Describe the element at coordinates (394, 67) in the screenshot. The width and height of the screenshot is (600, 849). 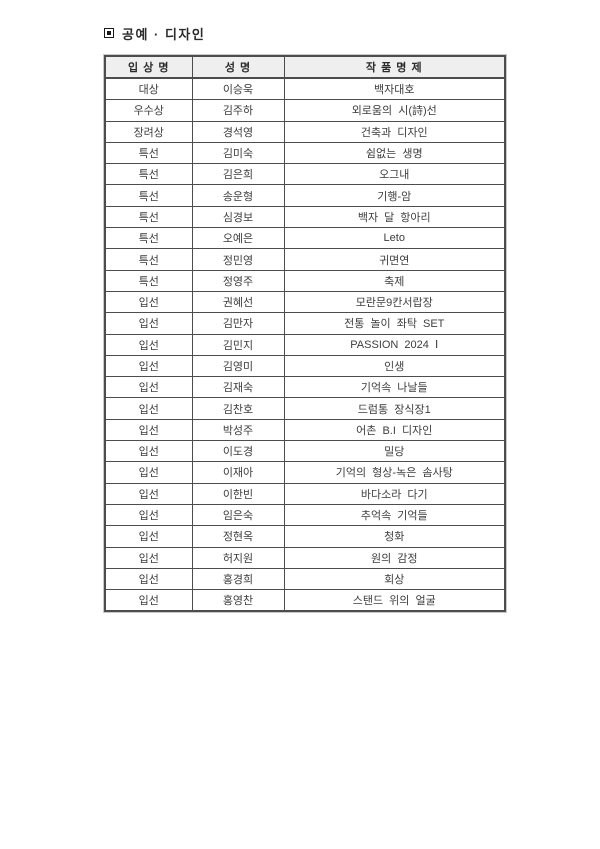
I see `header-work-title: 작 품 명 제` at that location.